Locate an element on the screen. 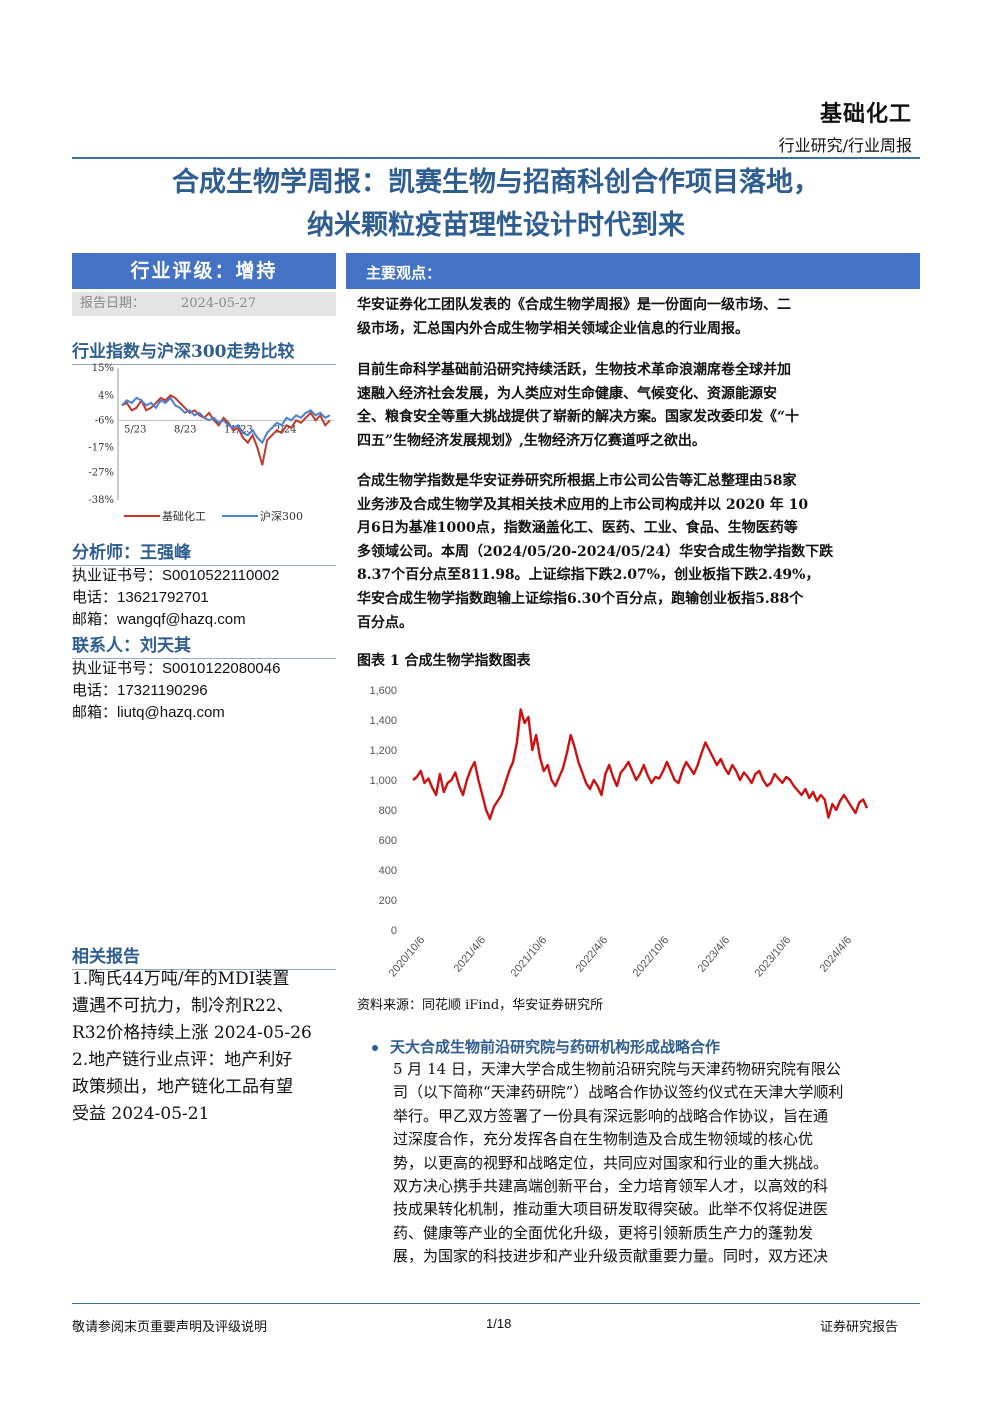 This screenshot has height=1403, width=992. text-line: 华安合成生物学指数跑输上证综指6.30个百分点，跑输创业板指5.88个 is located at coordinates (580, 598).